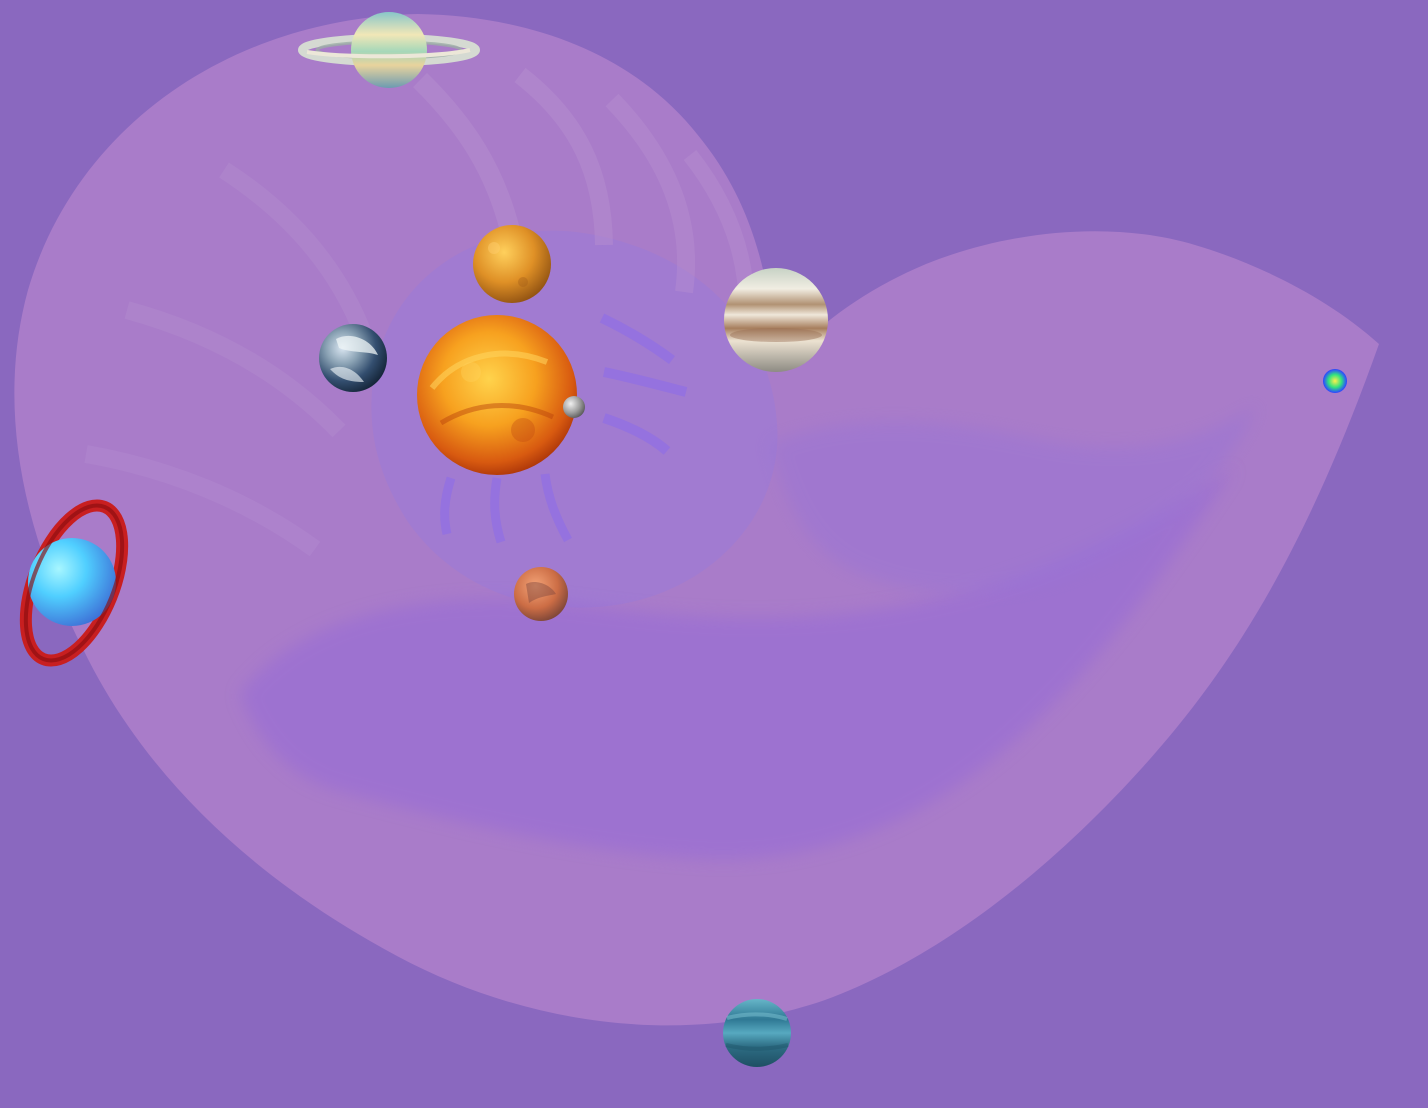 This screenshot has height=1108, width=1428. I want to click on shell-shadow-mid, so click(1013, 499).